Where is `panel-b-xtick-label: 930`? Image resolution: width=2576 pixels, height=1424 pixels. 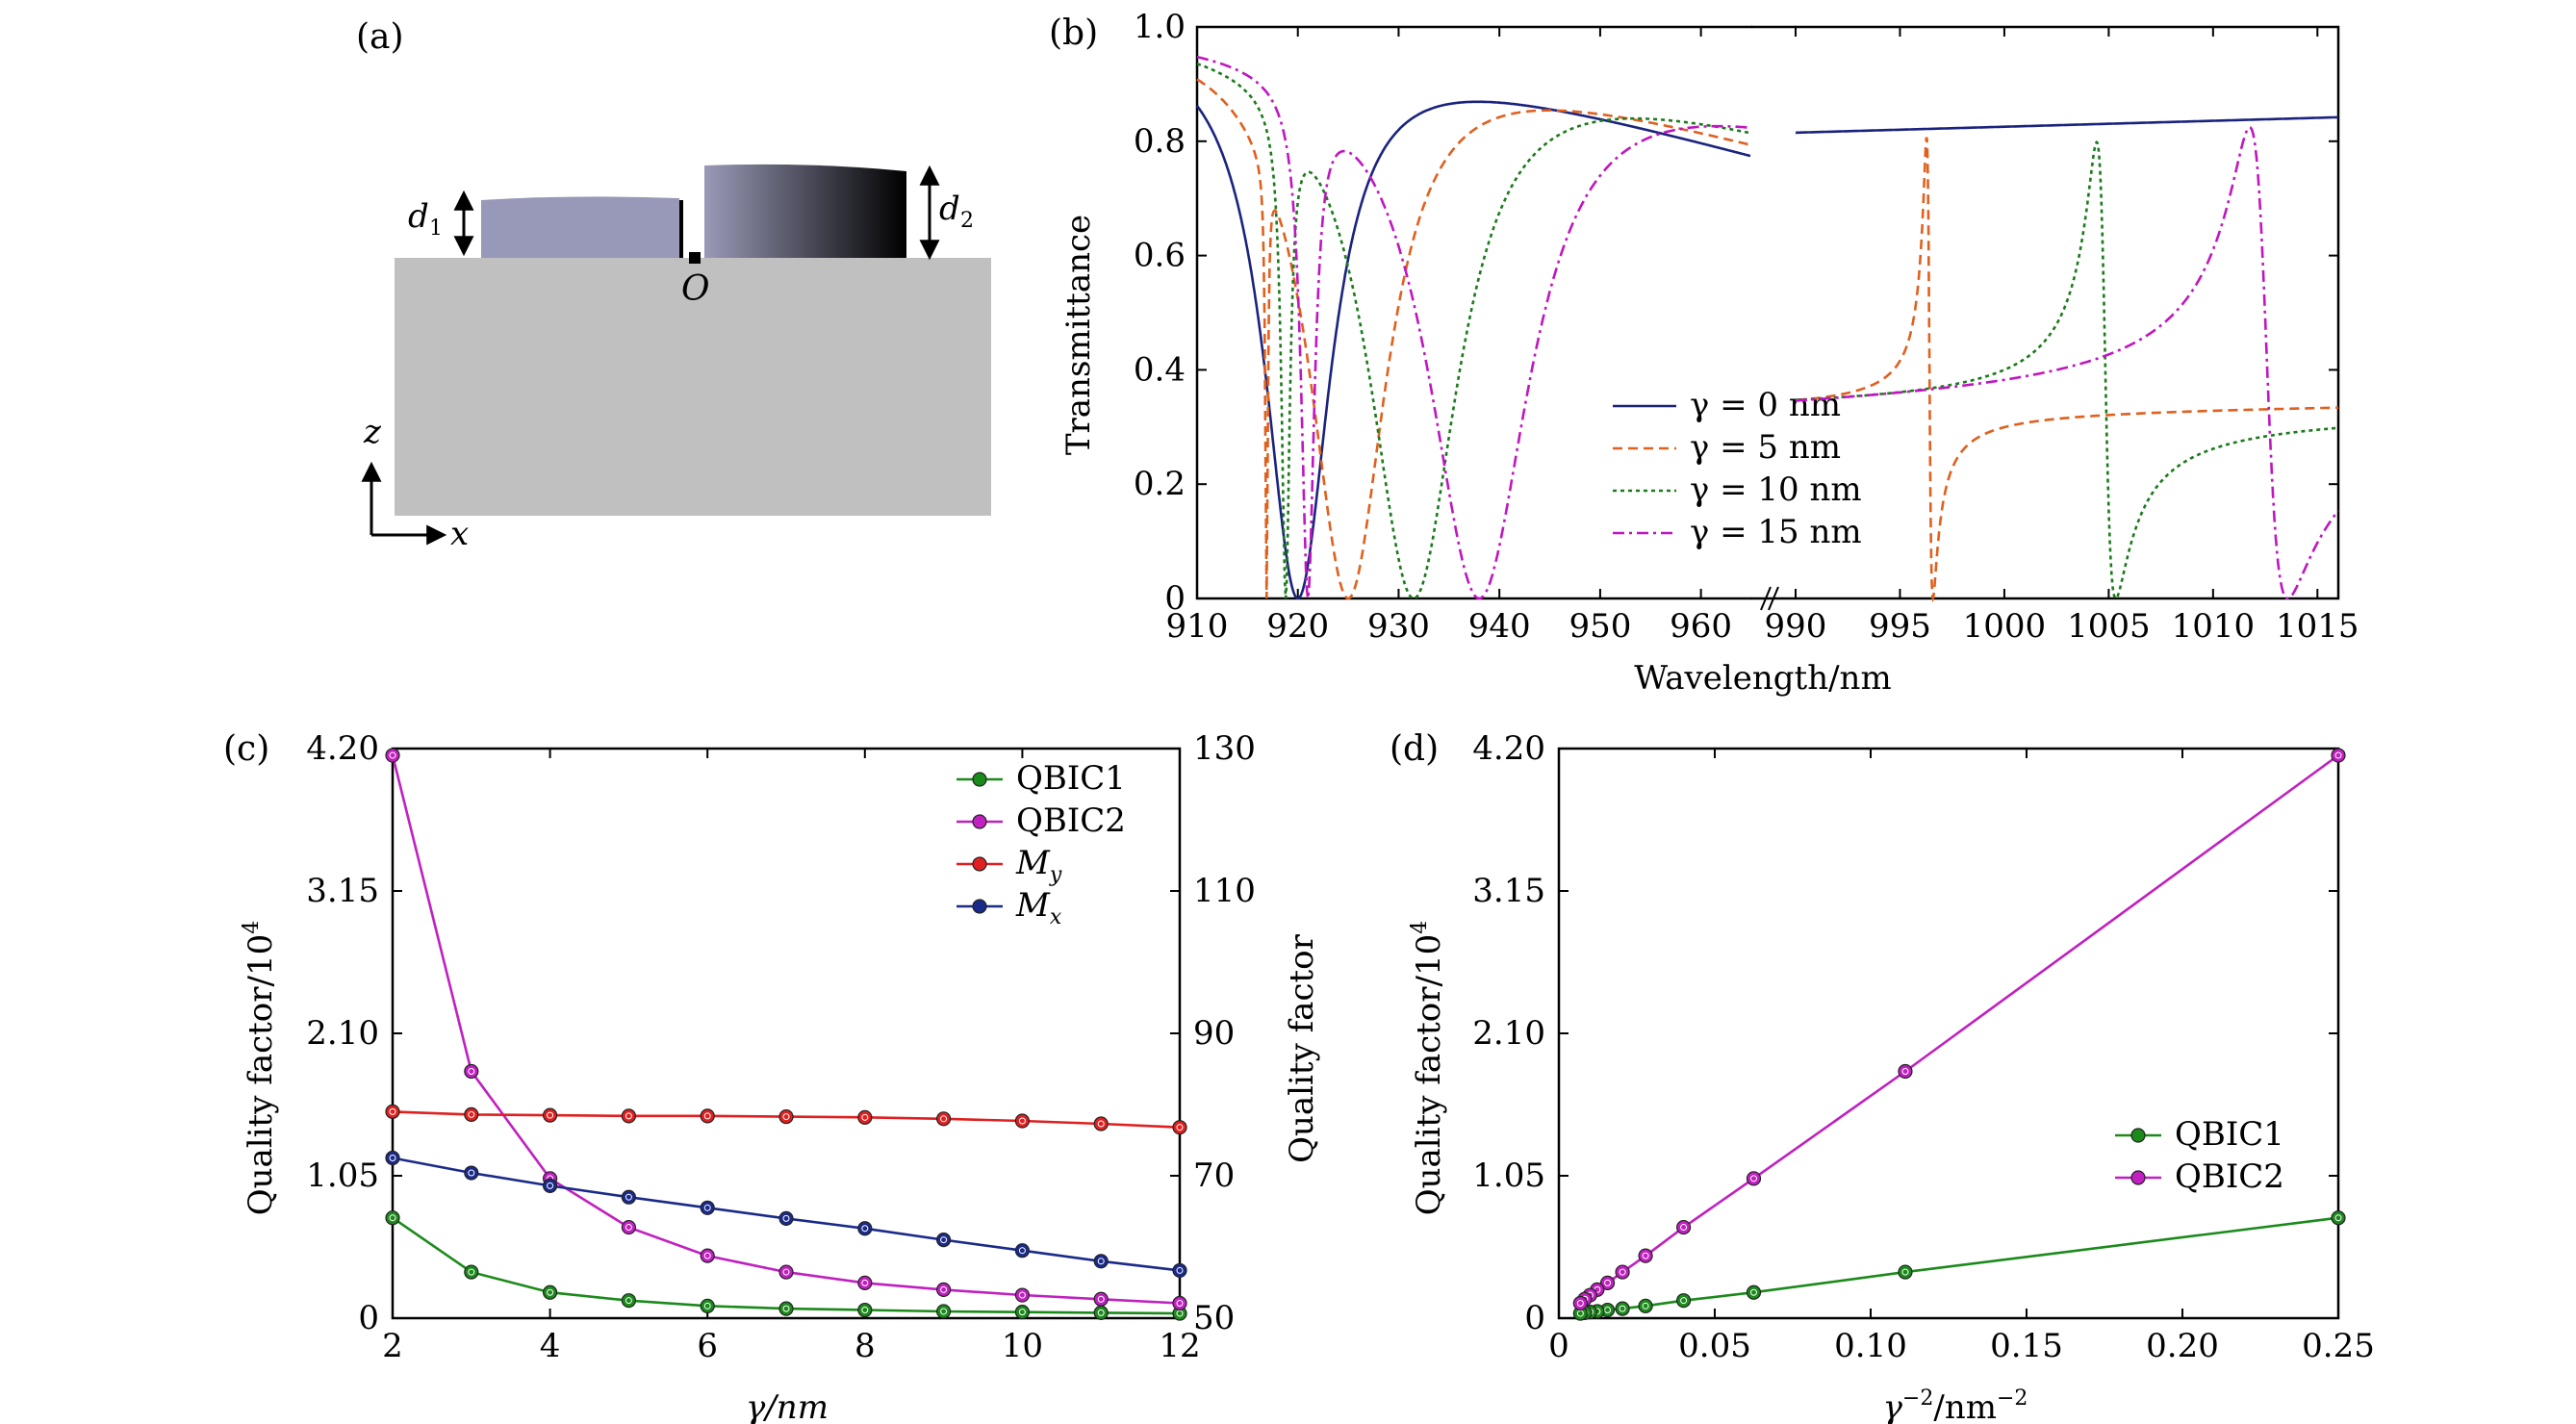 panel-b-xtick-label: 930 is located at coordinates (1398, 626).